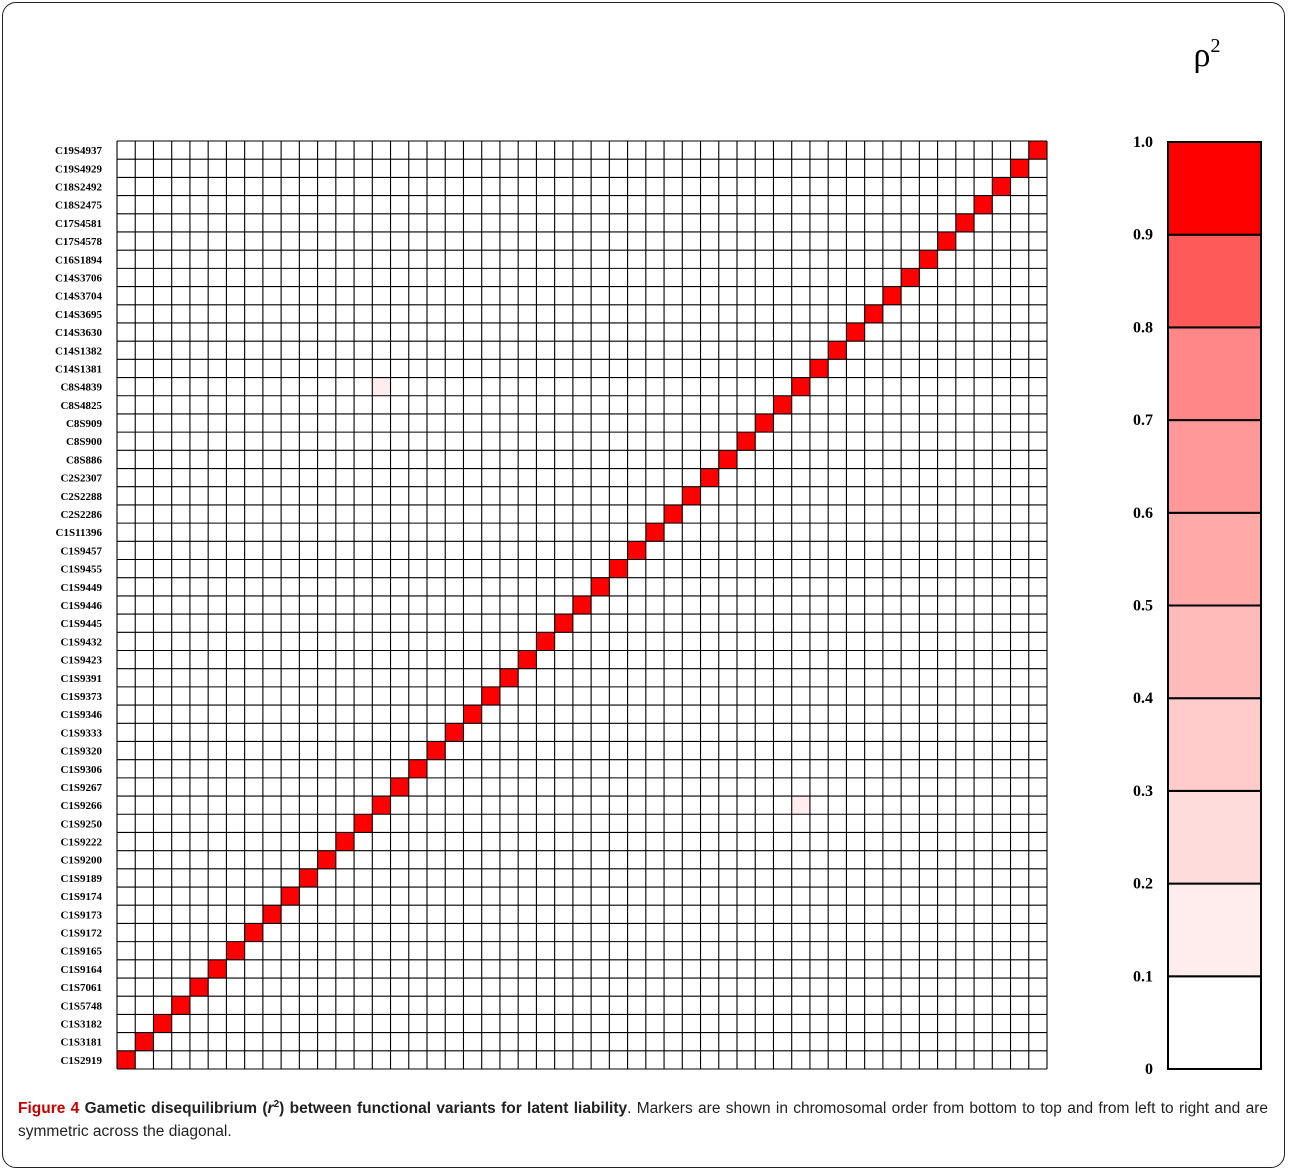 The image size is (1289, 1173). I want to click on row-label: C2S2286, so click(81, 515).